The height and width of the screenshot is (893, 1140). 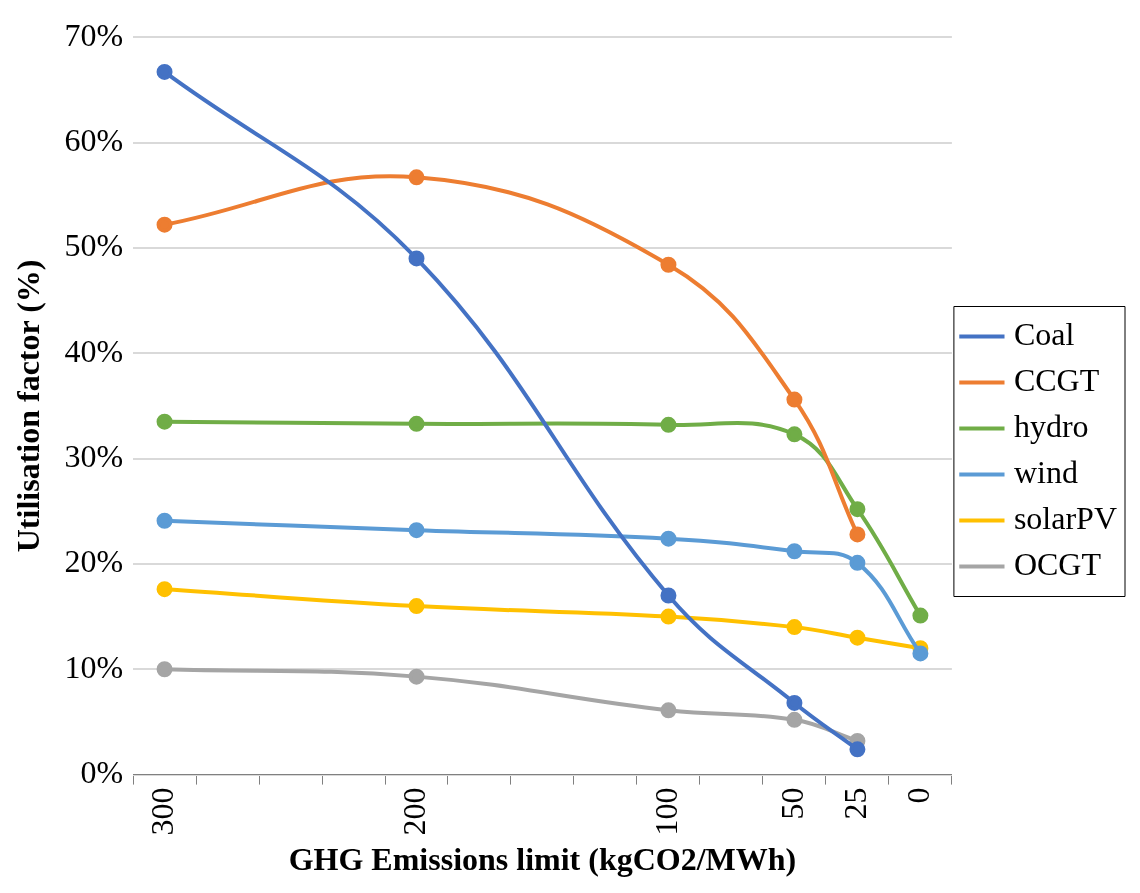 What do you see at coordinates (1044, 333) in the screenshot?
I see `legend-label: Coal` at bounding box center [1044, 333].